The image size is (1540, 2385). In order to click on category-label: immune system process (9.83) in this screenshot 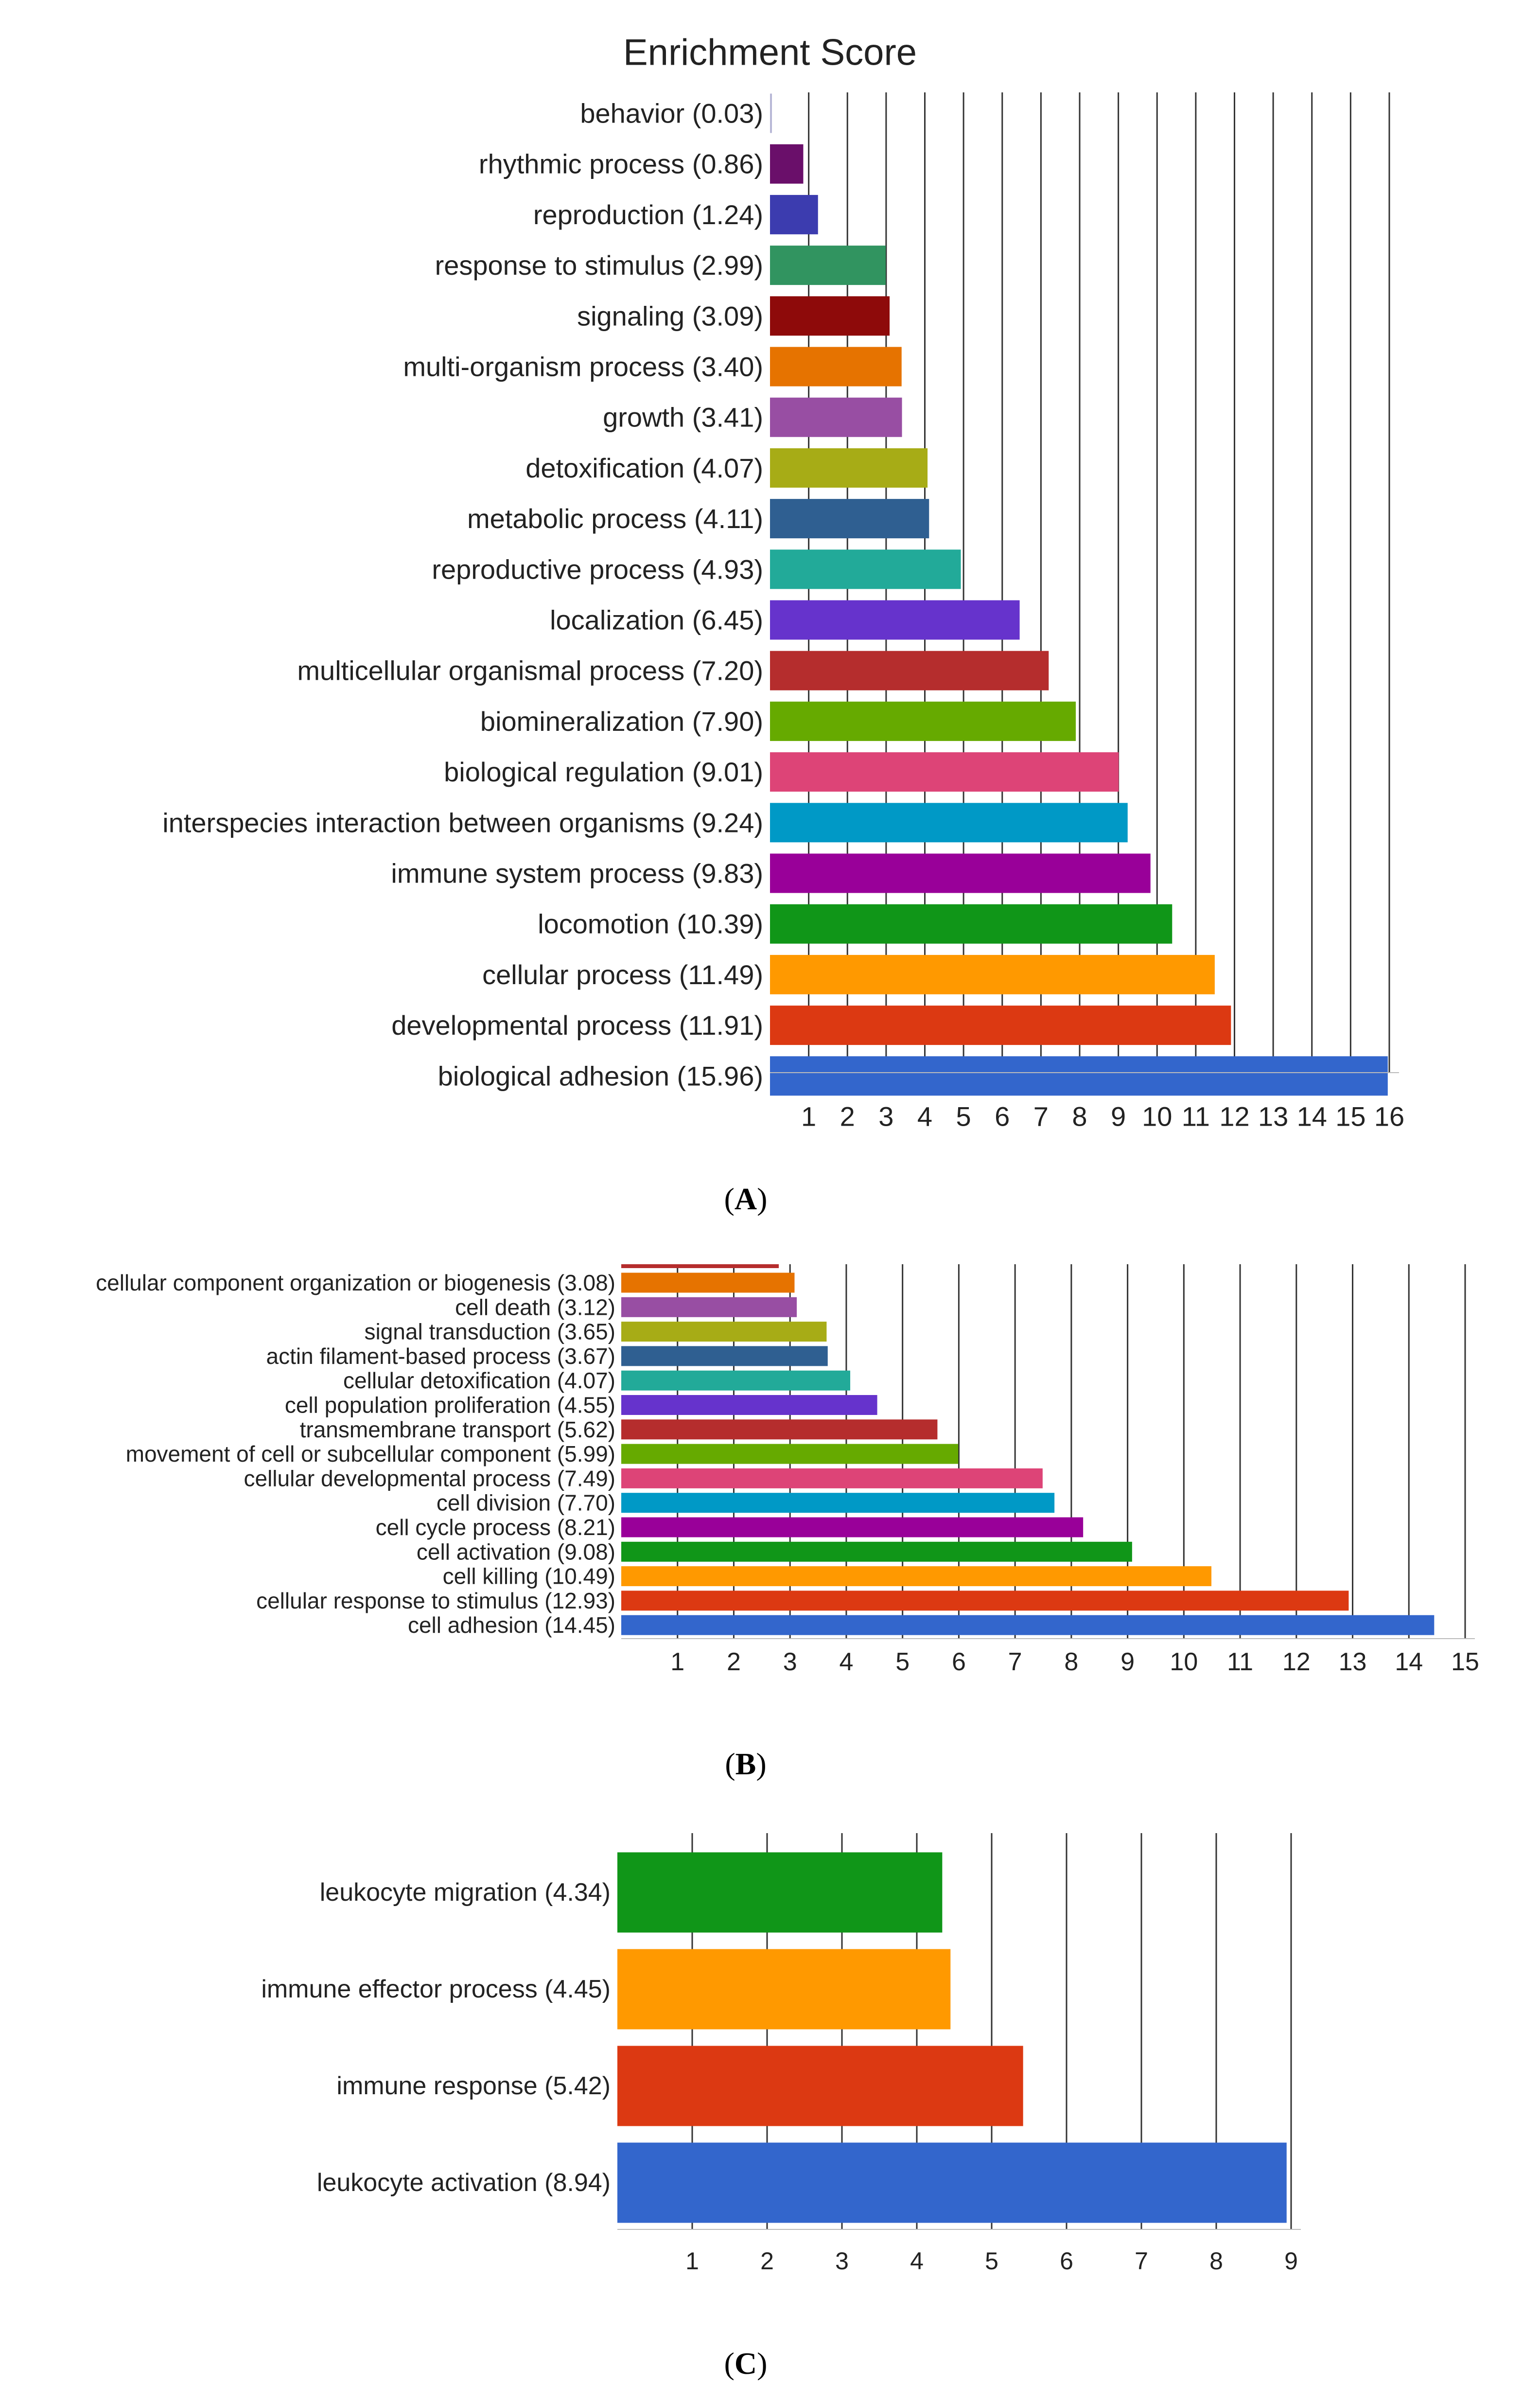, I will do `click(577, 874)`.